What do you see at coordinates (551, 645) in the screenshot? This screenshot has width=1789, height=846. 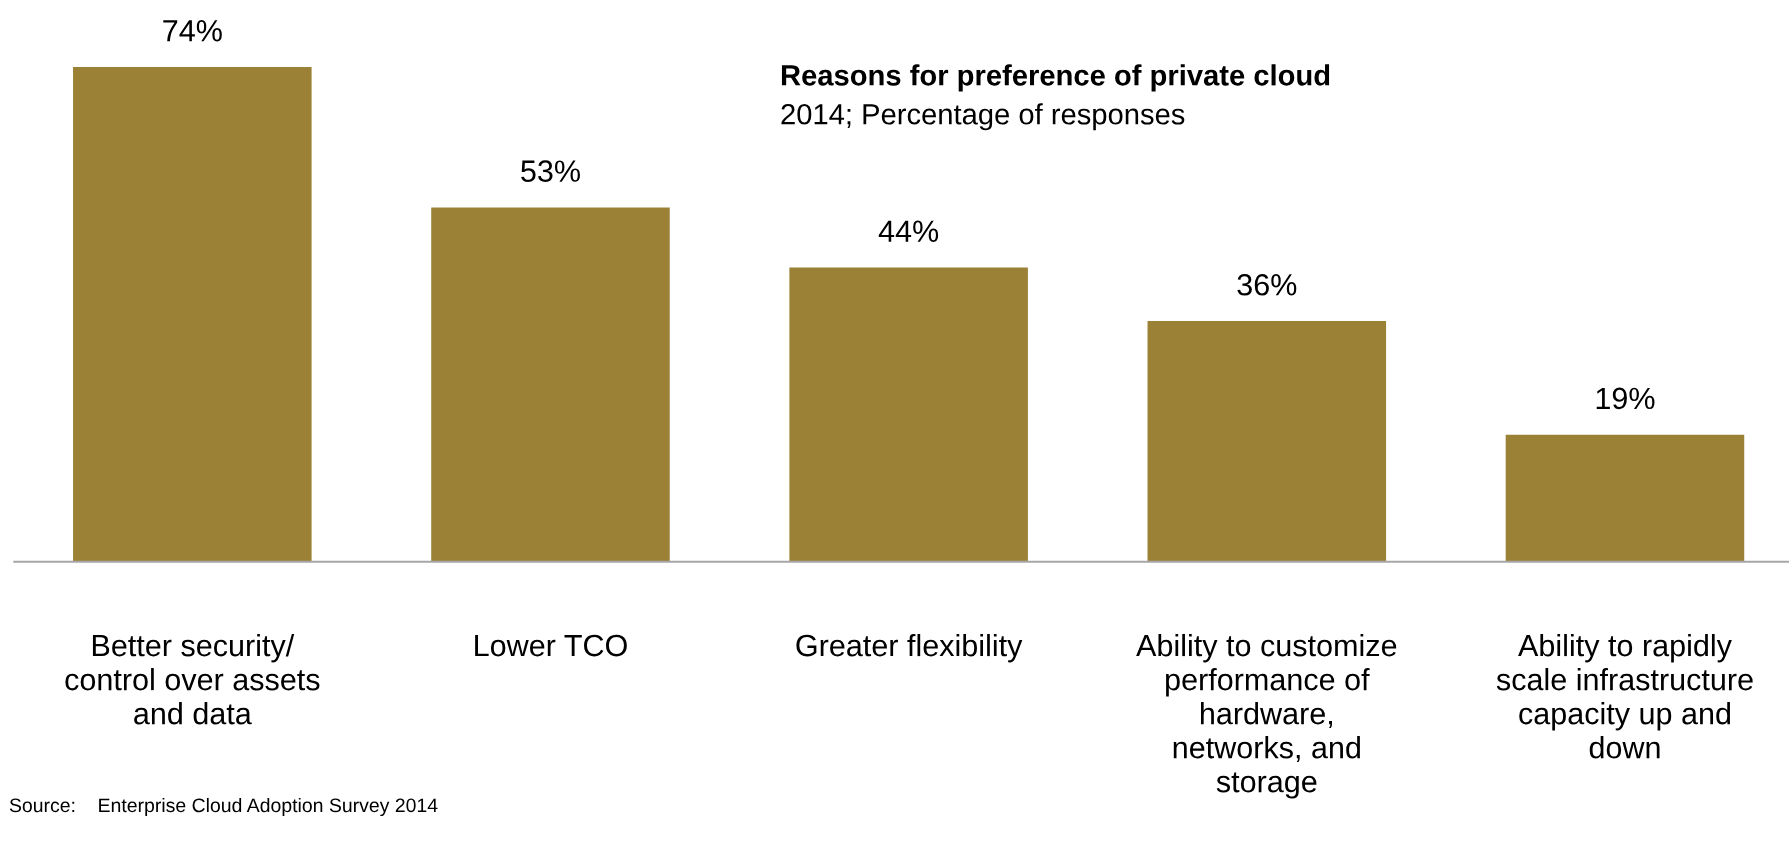 I see `x-tick-label: Lower TCO` at bounding box center [551, 645].